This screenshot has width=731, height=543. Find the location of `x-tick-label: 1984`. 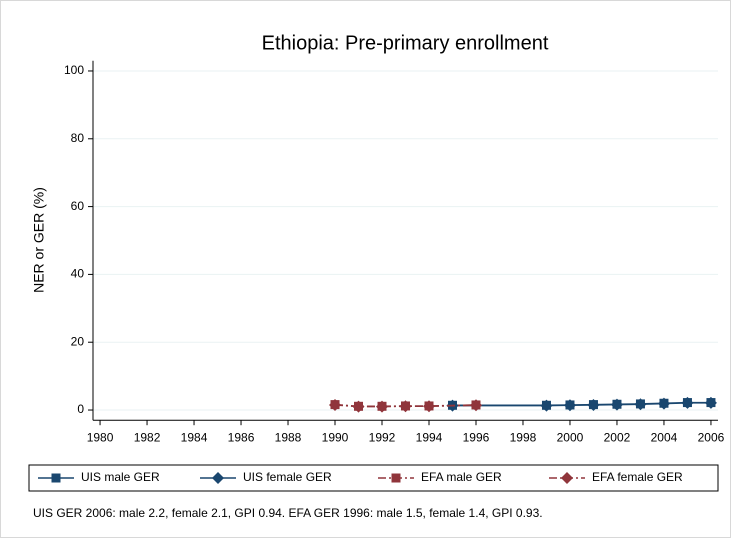

x-tick-label: 1984 is located at coordinates (194, 437).